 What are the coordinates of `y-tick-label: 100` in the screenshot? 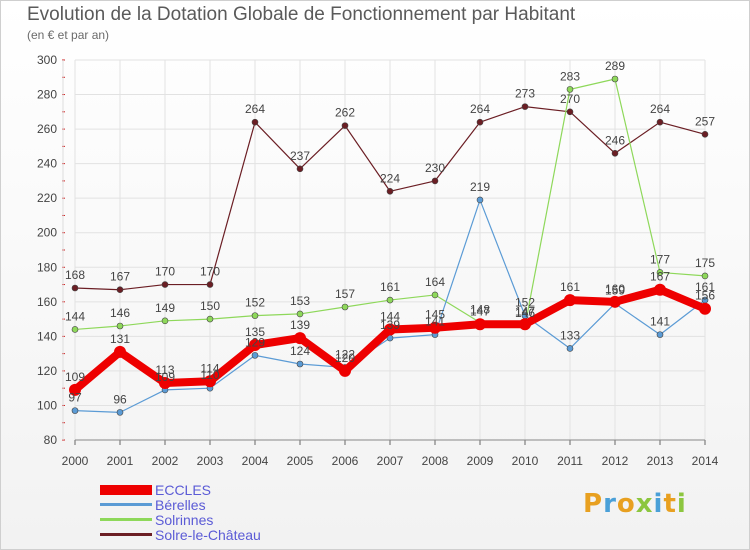 It's located at (47, 405).